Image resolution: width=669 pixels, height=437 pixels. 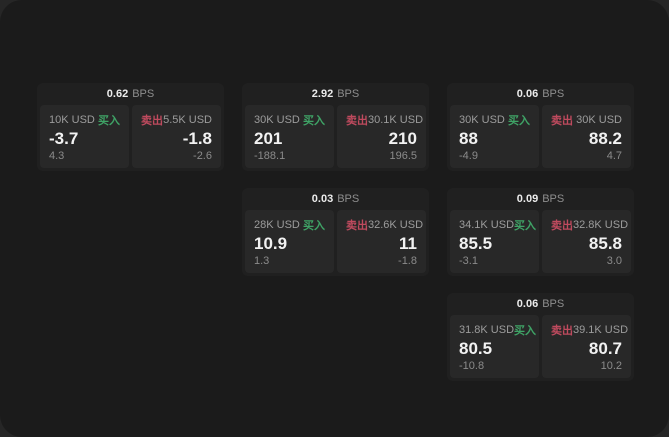 What do you see at coordinates (468, 138) in the screenshot?
I see `buy-price: 88` at bounding box center [468, 138].